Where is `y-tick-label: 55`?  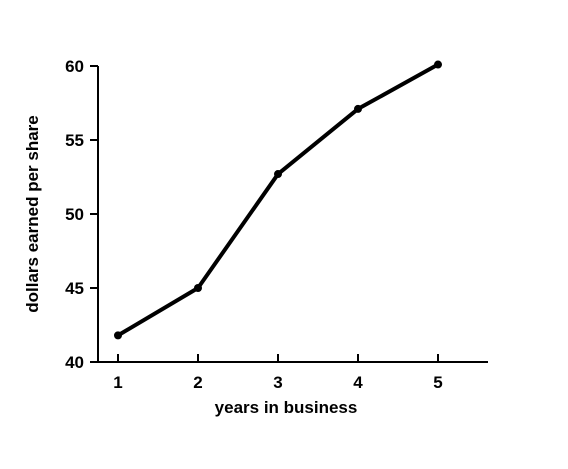
y-tick-label: 55 is located at coordinates (74, 140).